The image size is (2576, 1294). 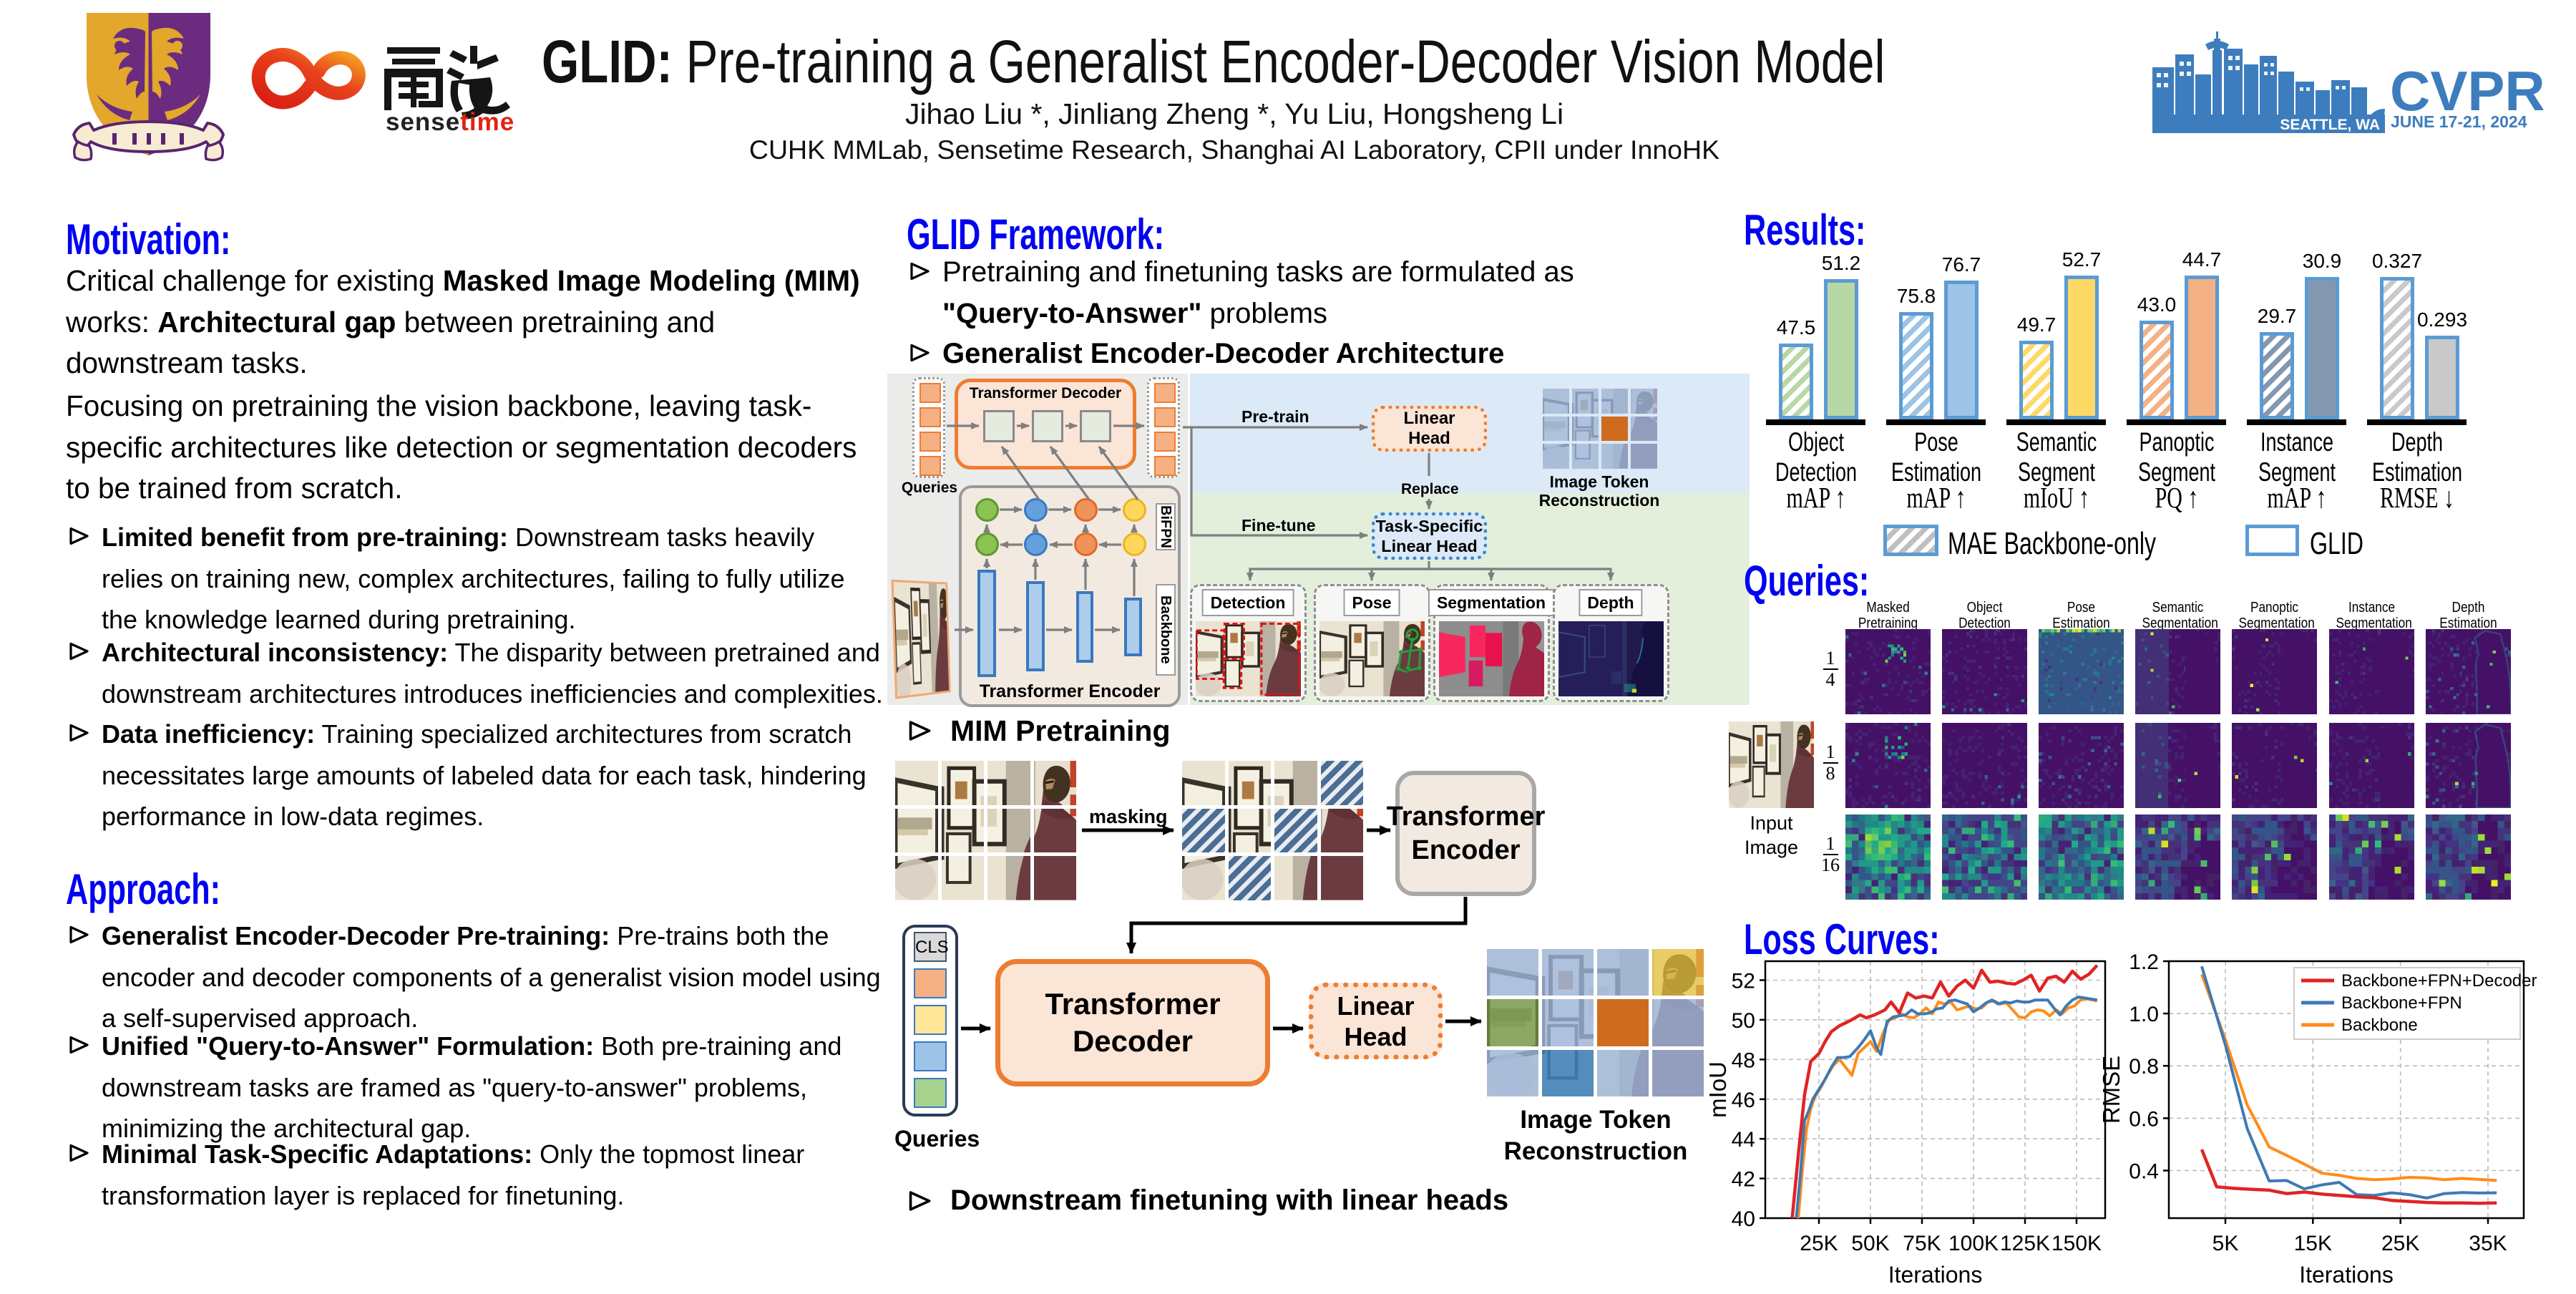 What do you see at coordinates (450, 121) in the screenshot?
I see `svg-text: sensetime` at bounding box center [450, 121].